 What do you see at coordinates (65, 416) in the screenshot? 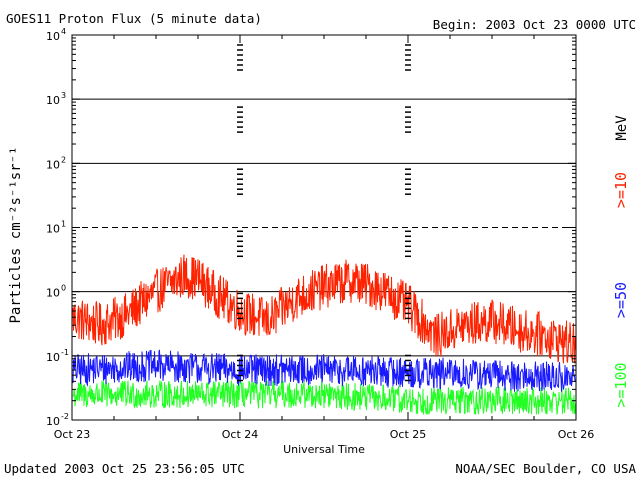
I see `svg-text: -2` at bounding box center [65, 416].